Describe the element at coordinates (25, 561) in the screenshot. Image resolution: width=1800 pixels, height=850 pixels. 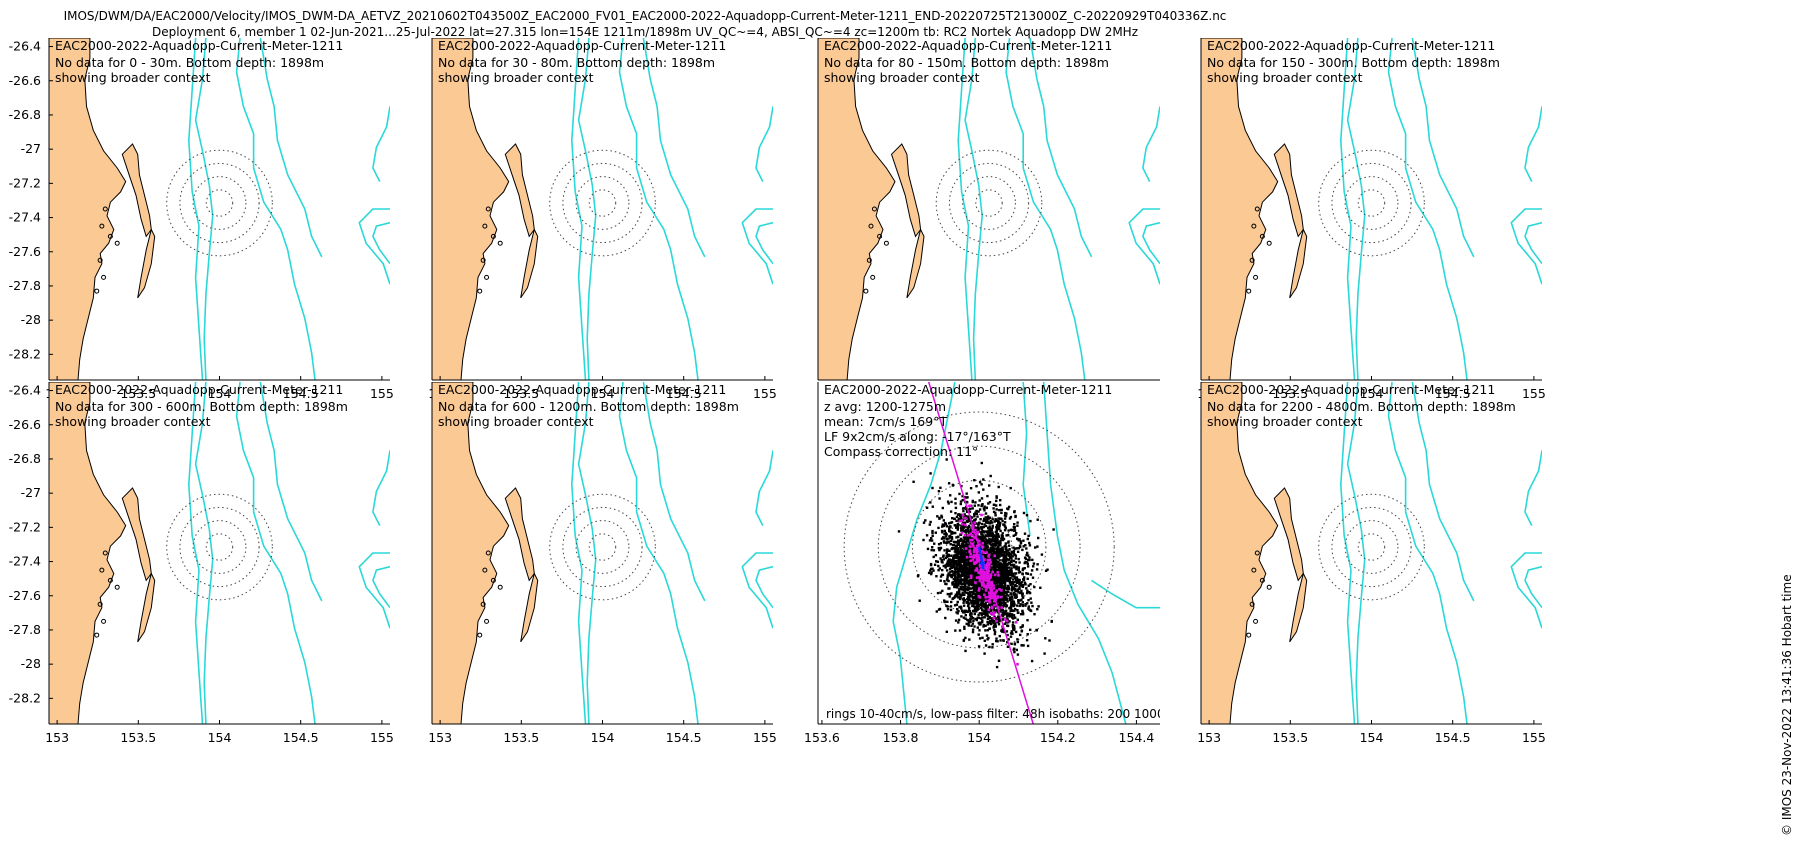
I see `y-tick-label: -27.4` at that location.